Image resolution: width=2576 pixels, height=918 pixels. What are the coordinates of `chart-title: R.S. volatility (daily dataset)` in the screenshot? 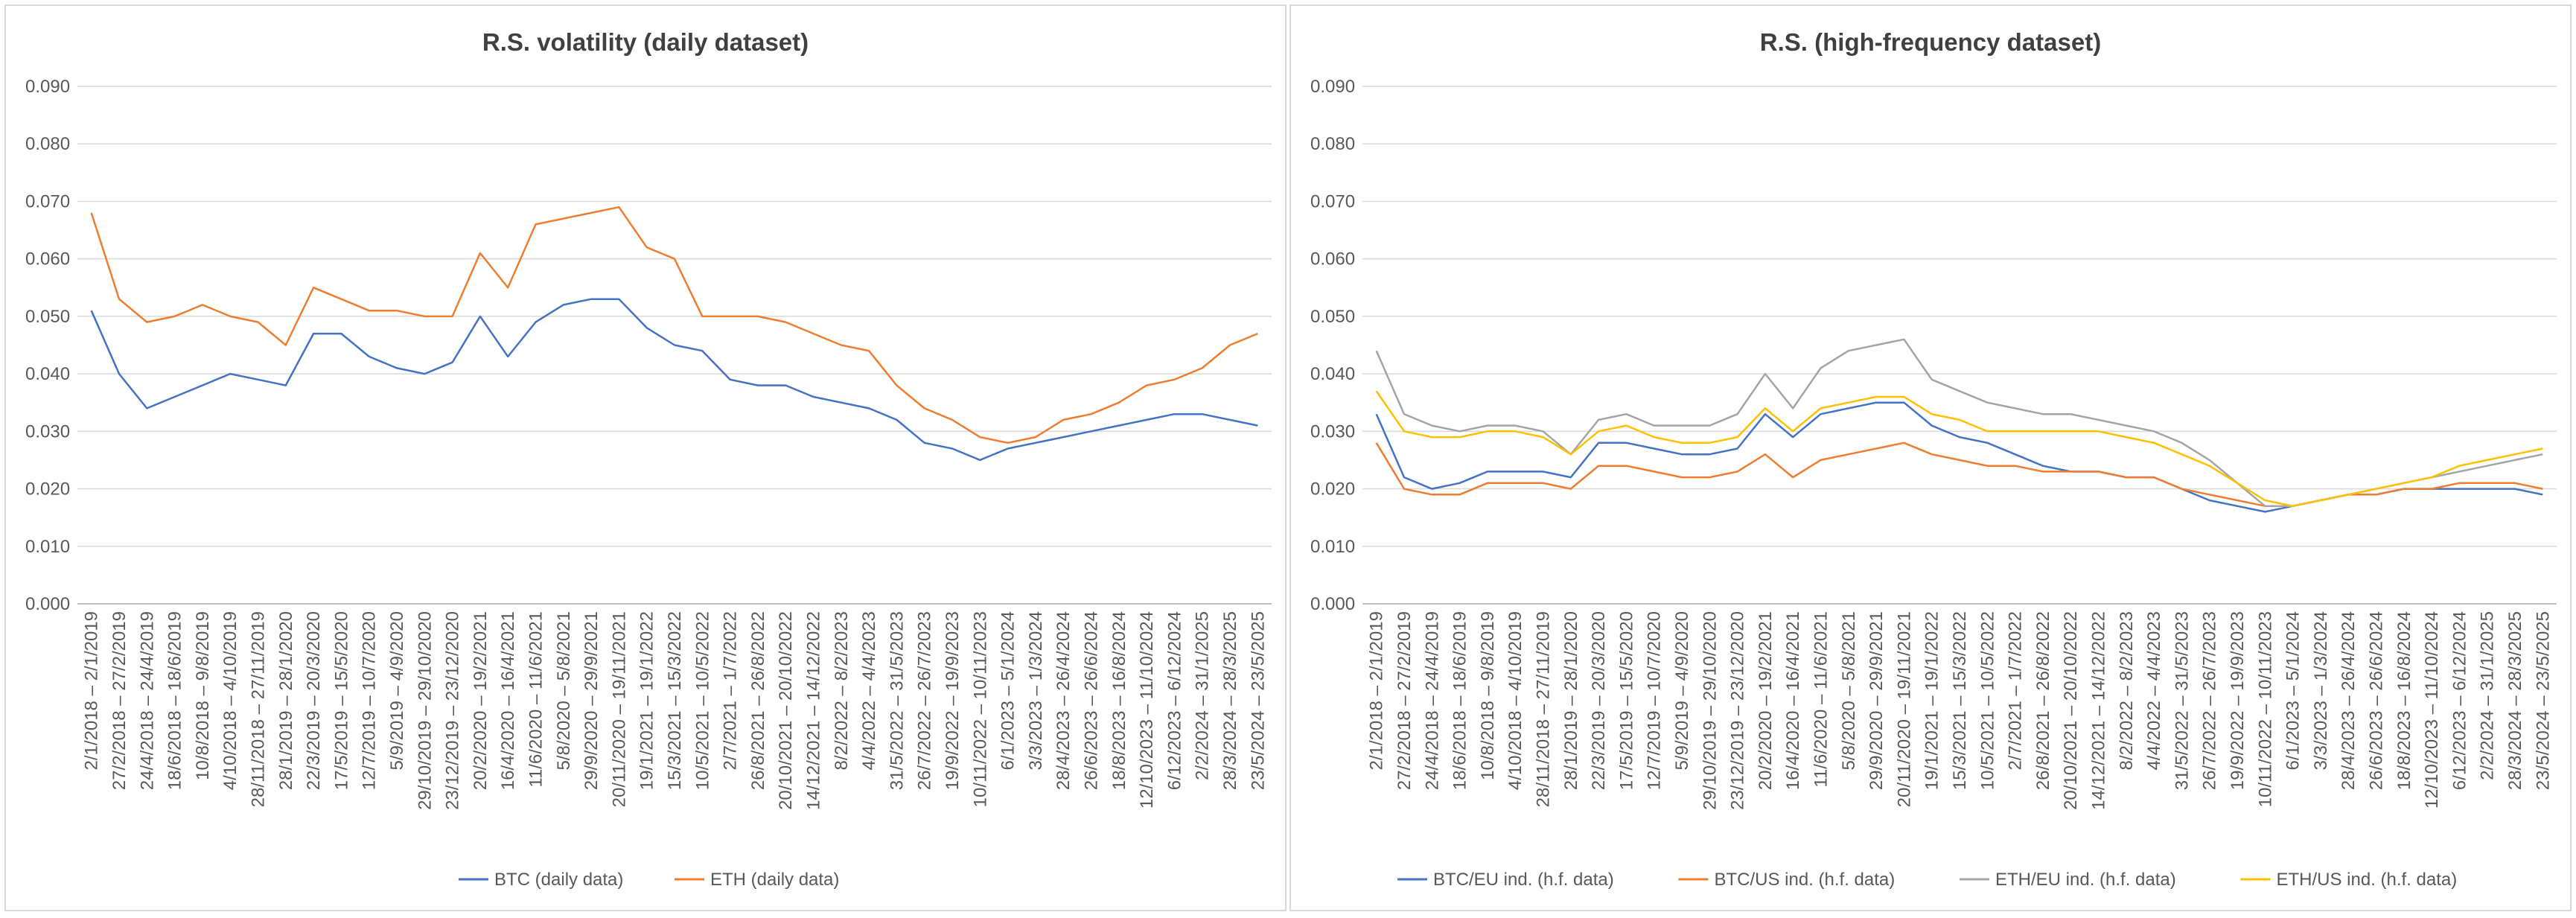 It's located at (645, 42).